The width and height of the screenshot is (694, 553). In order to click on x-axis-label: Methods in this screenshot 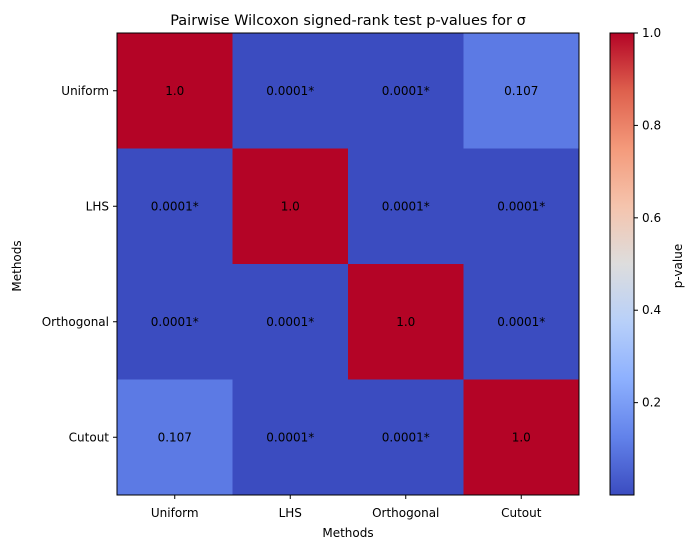, I will do `click(347, 533)`.